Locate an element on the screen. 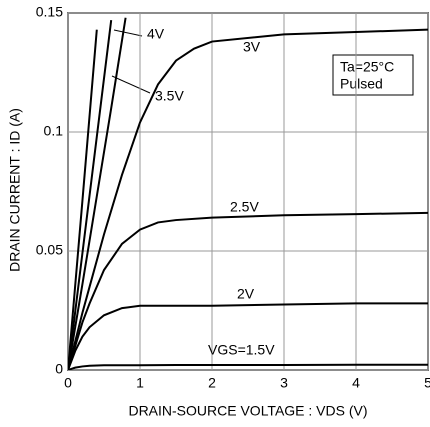 Image resolution: width=430 pixels, height=427 pixels. x-tick-label: 5 is located at coordinates (427, 383).